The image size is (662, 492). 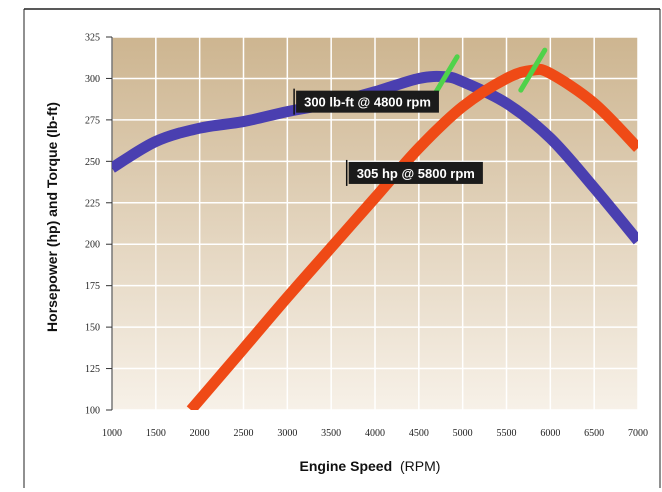 What do you see at coordinates (507, 433) in the screenshot?
I see `x-tick-label: 5500` at bounding box center [507, 433].